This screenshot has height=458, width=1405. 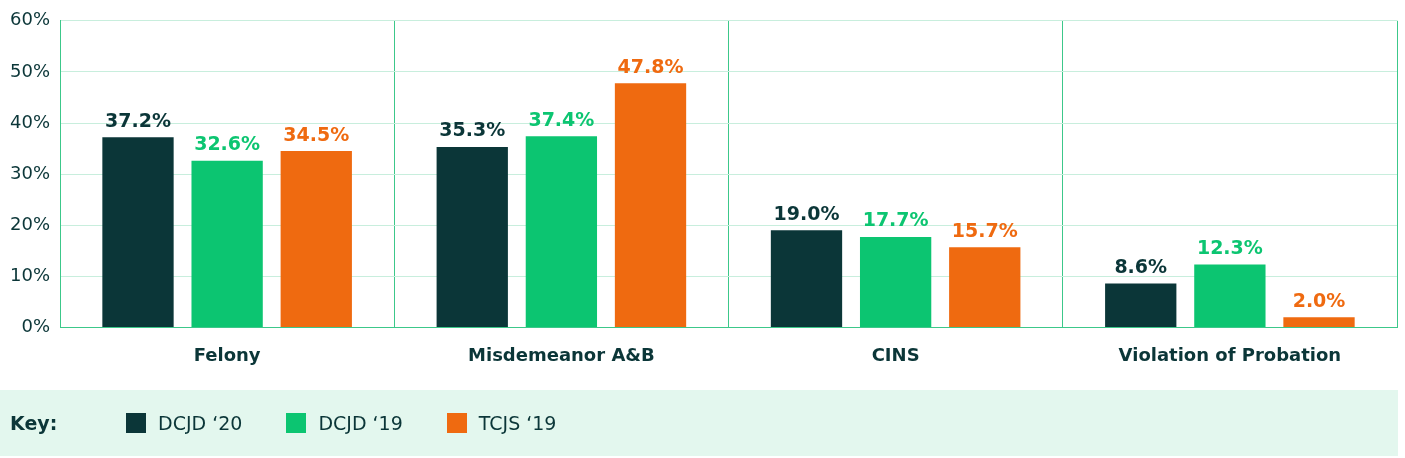 What do you see at coordinates (36, 326) in the screenshot?
I see `y-tick-label: 0%` at bounding box center [36, 326].